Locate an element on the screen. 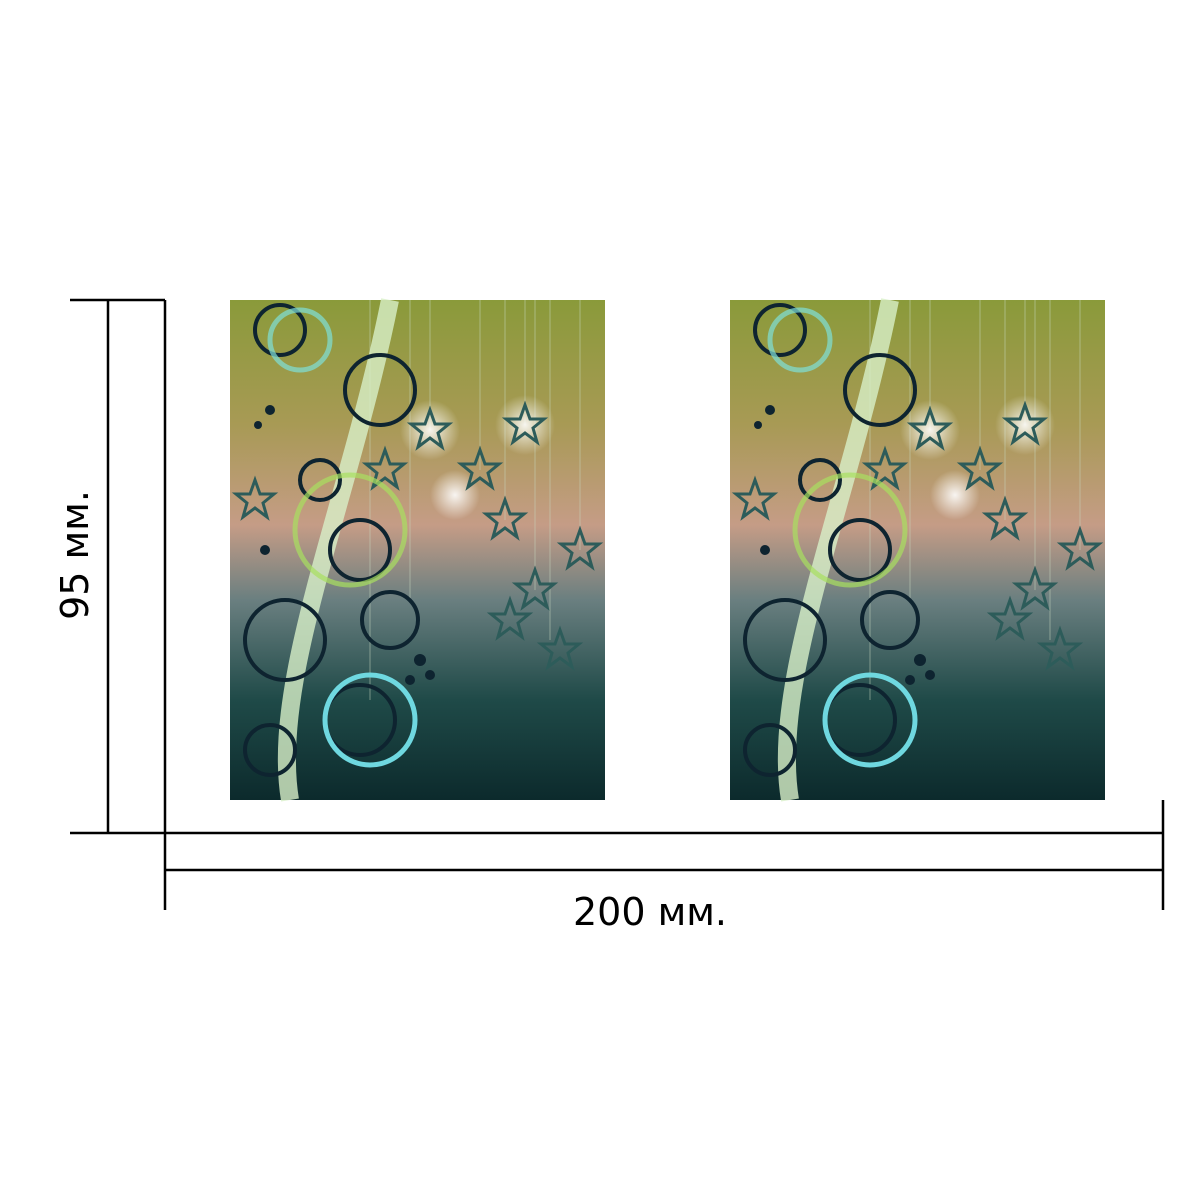 This screenshot has width=1200, height=1200. width-dimension is located at coordinates (664, 855).